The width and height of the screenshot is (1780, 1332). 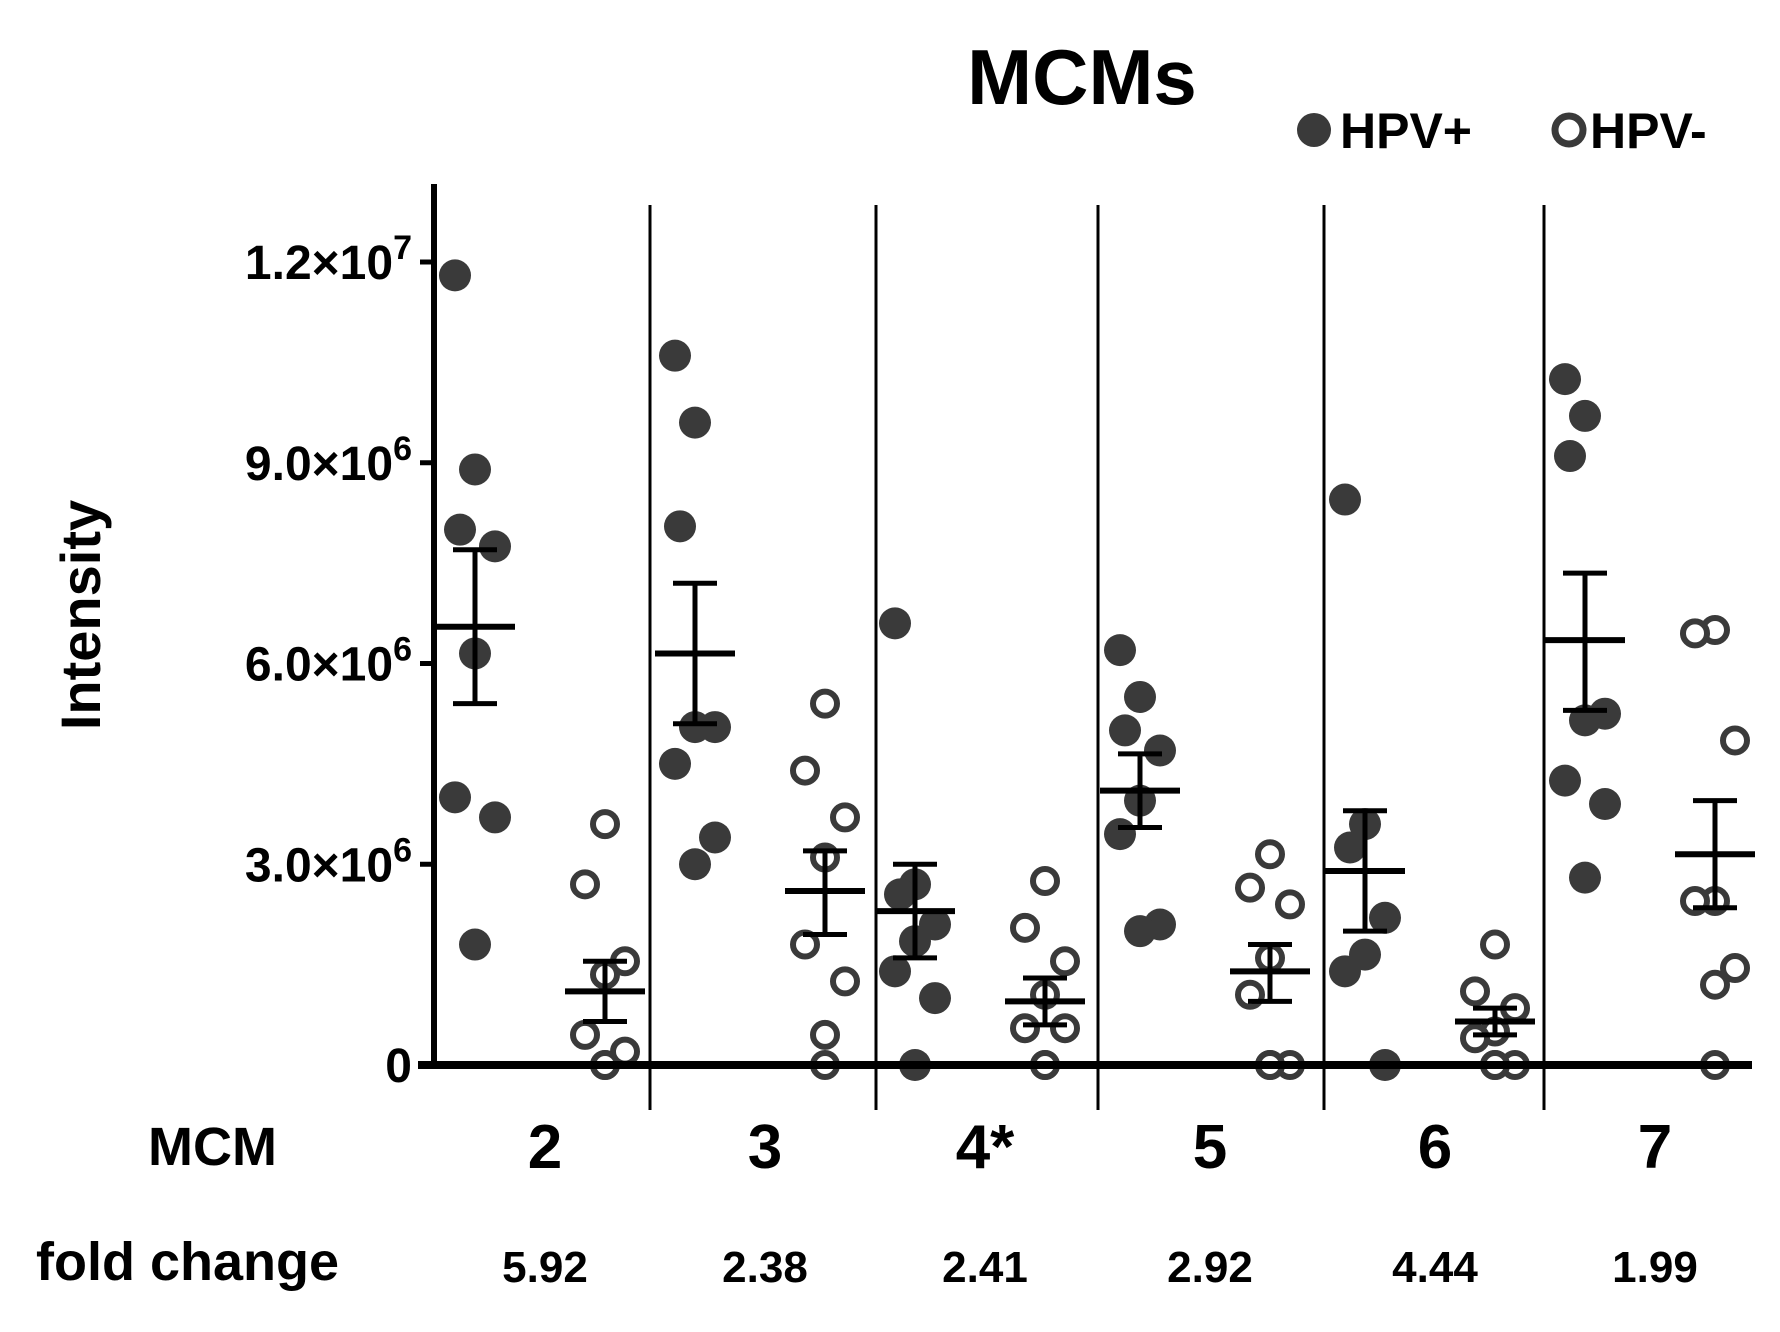 What do you see at coordinates (1100, 1147) in the screenshot?
I see `category-labels: 2 3 4* 5 6 7` at bounding box center [1100, 1147].